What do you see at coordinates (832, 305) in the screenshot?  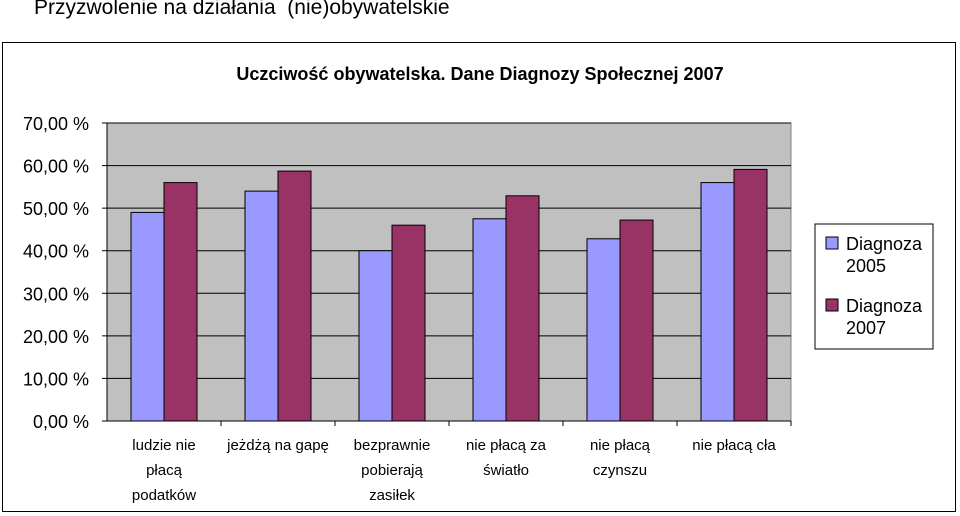 I see `legend-swatch-2007` at bounding box center [832, 305].